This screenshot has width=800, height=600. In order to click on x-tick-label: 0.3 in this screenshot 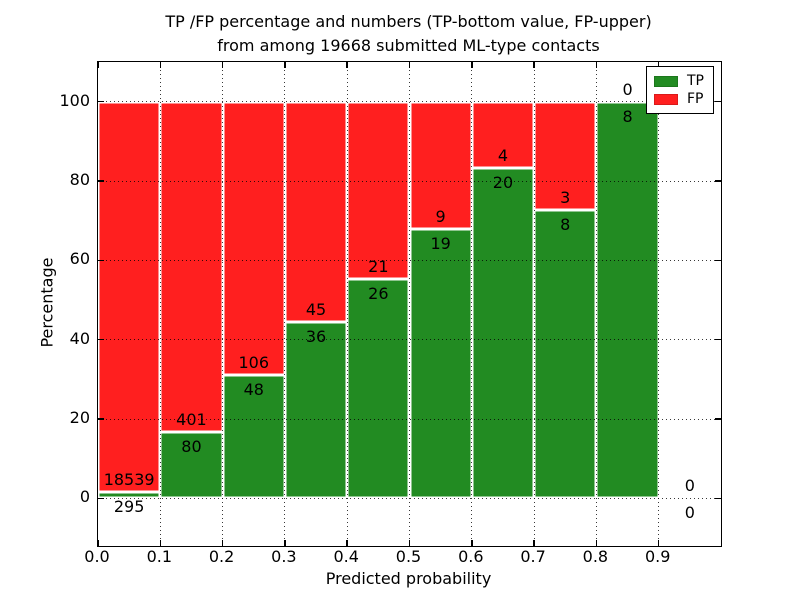, I will do `click(284, 556)`.